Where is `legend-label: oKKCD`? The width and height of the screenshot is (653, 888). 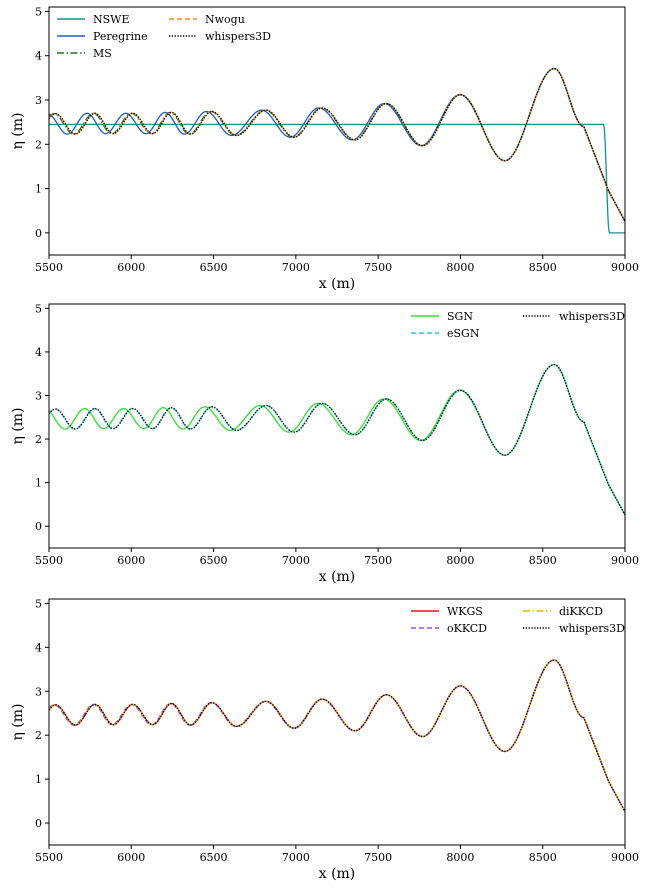
legend-label: oKKCD is located at coordinates (467, 628).